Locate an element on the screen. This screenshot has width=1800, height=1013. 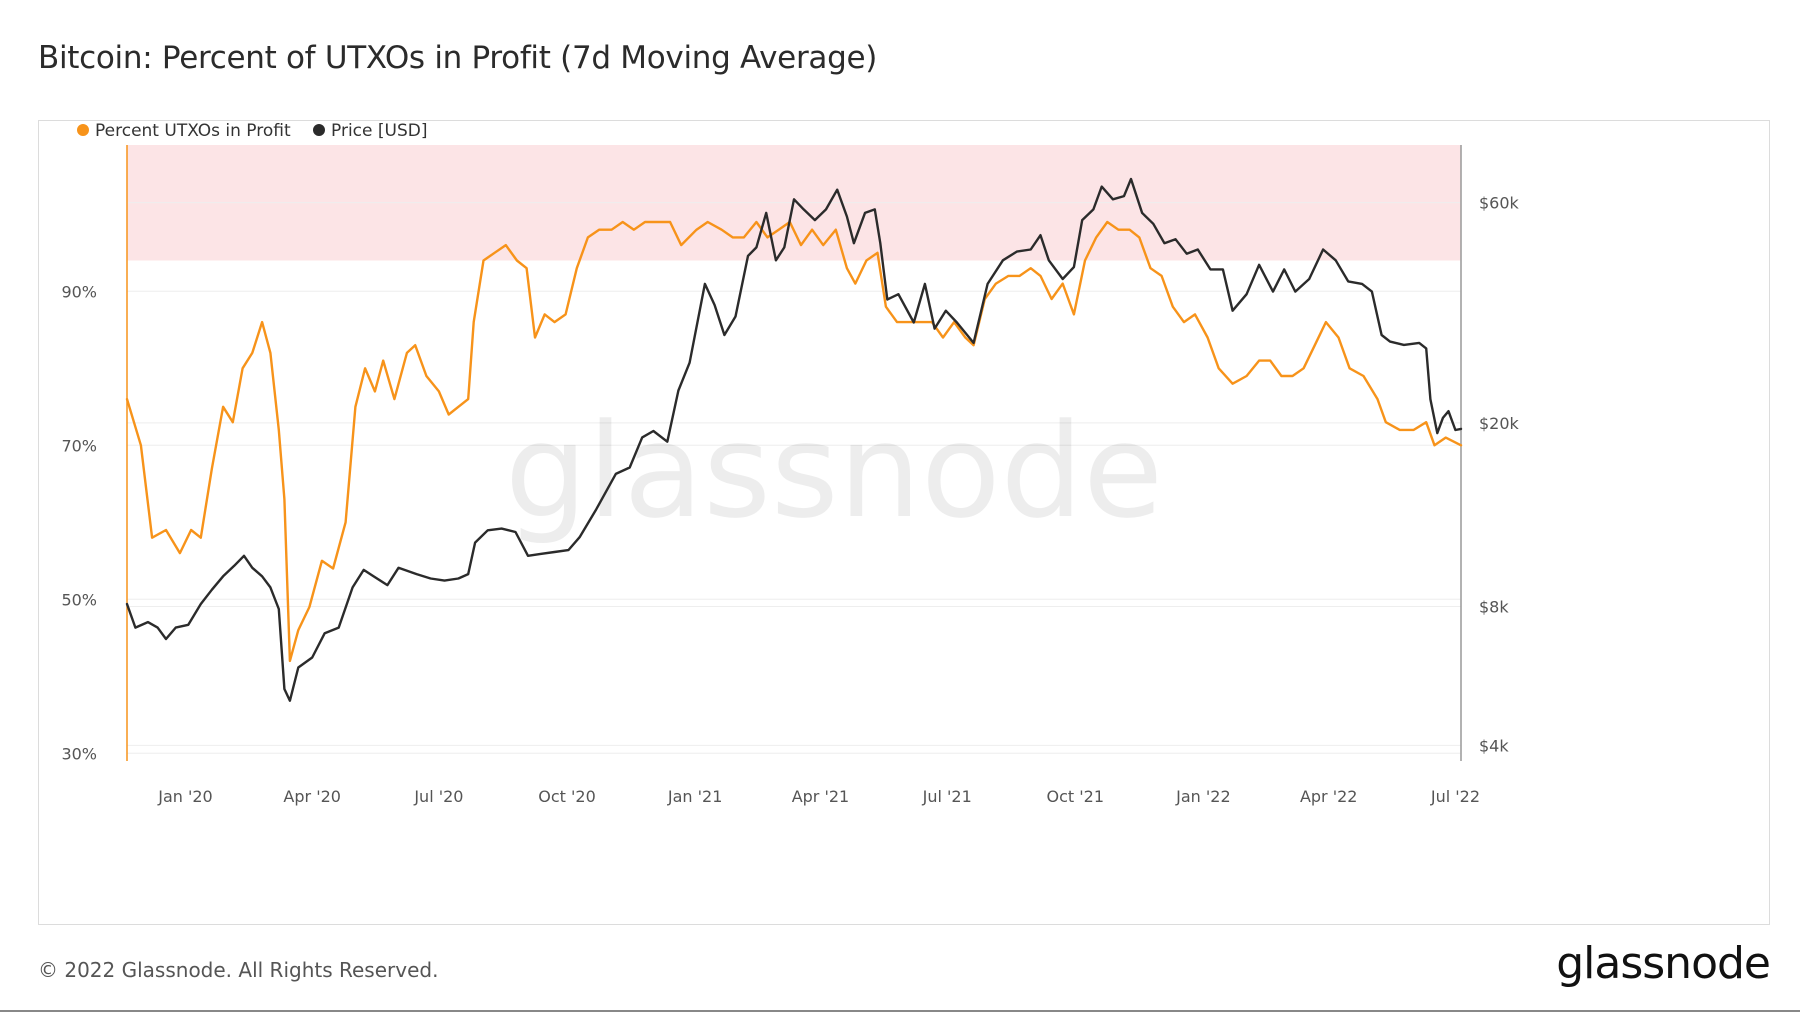
x-tick-label: Apr '22 is located at coordinates (1329, 796).